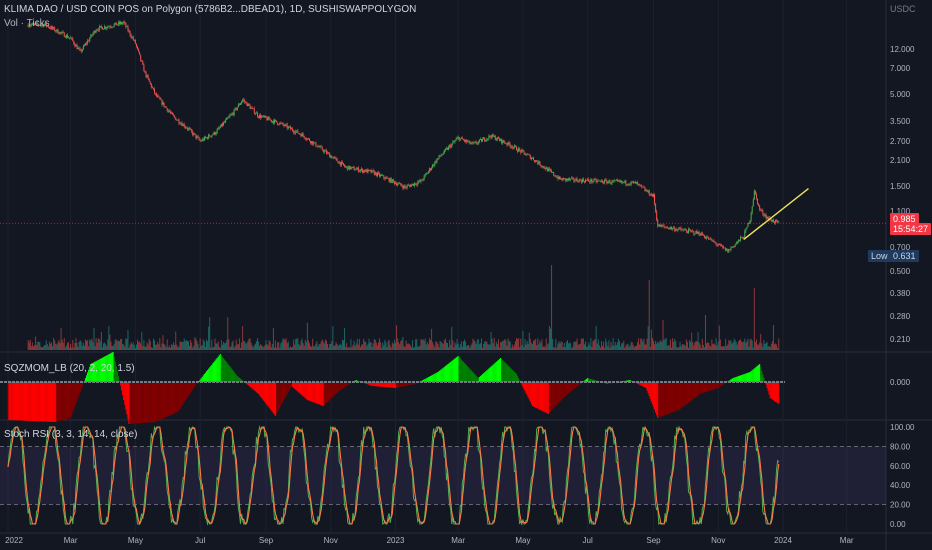 Image resolution: width=932 pixels, height=550 pixels. I want to click on squeeze-indicator-label: SQZMOM_LB (20, 2, 20, 1.5), so click(69, 368).